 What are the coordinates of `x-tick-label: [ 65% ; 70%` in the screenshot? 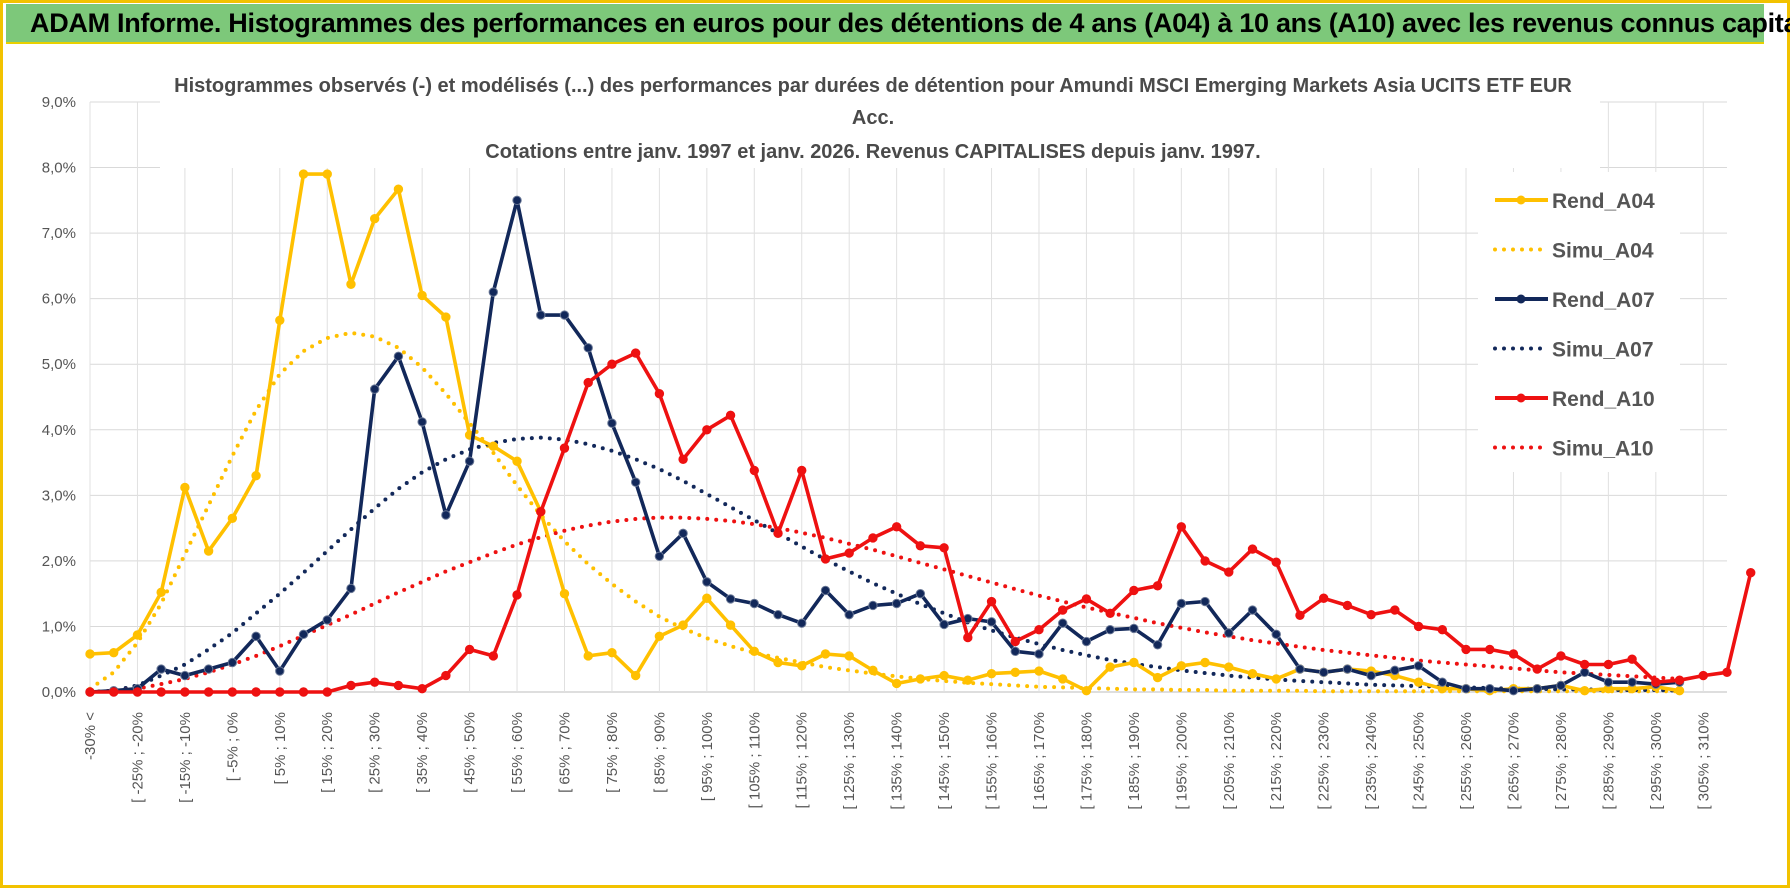 It's located at (564, 752).